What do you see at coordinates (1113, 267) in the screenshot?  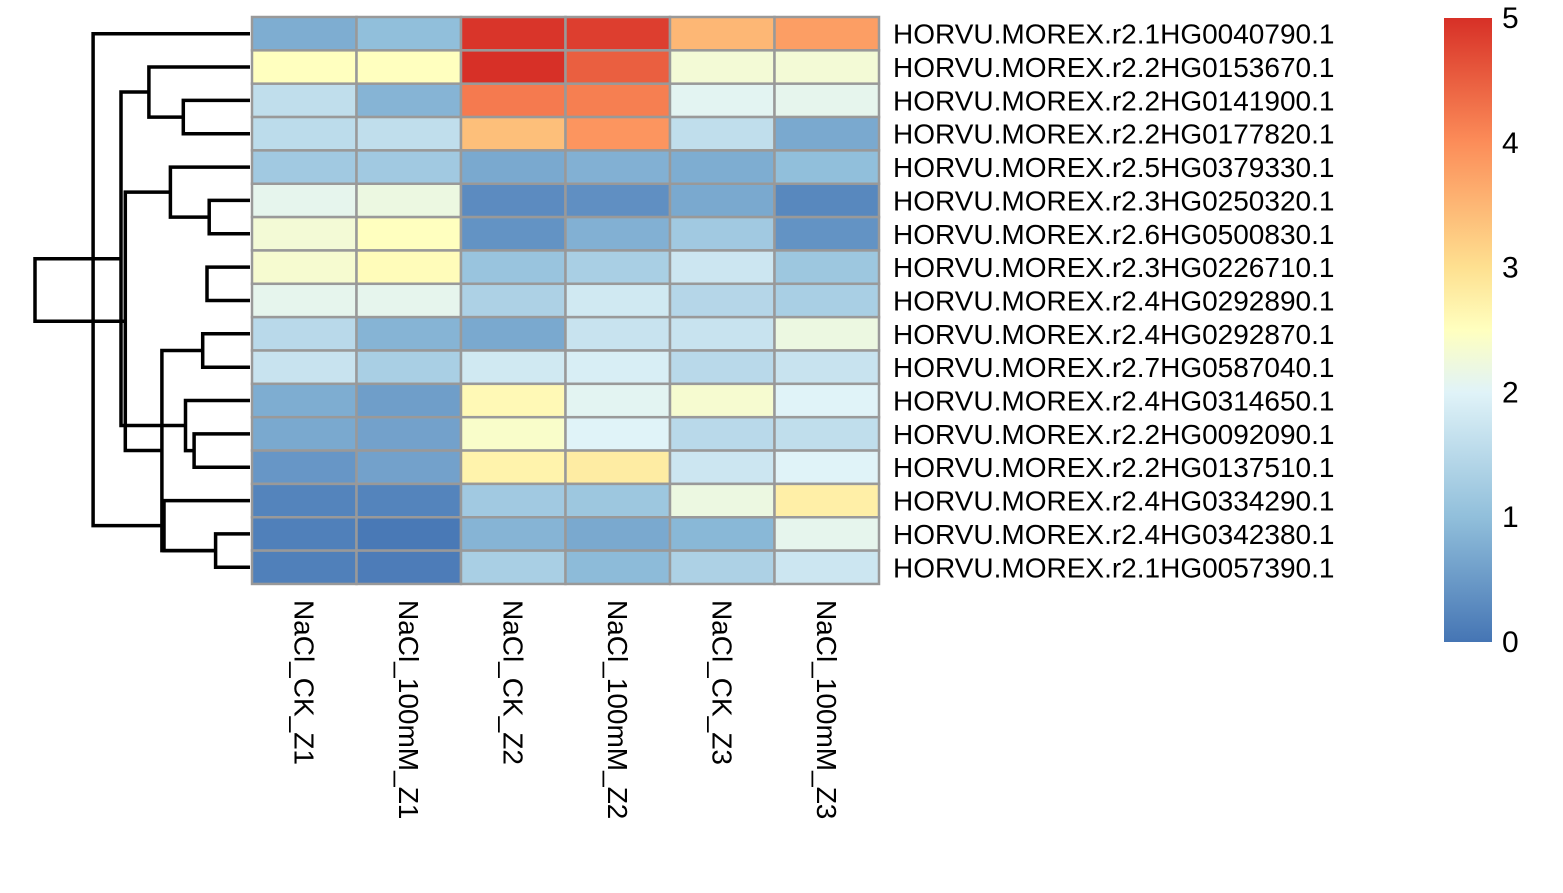 I see `row-label: HORVU.MOREX.r2.3HG0226710.1` at bounding box center [1113, 267].